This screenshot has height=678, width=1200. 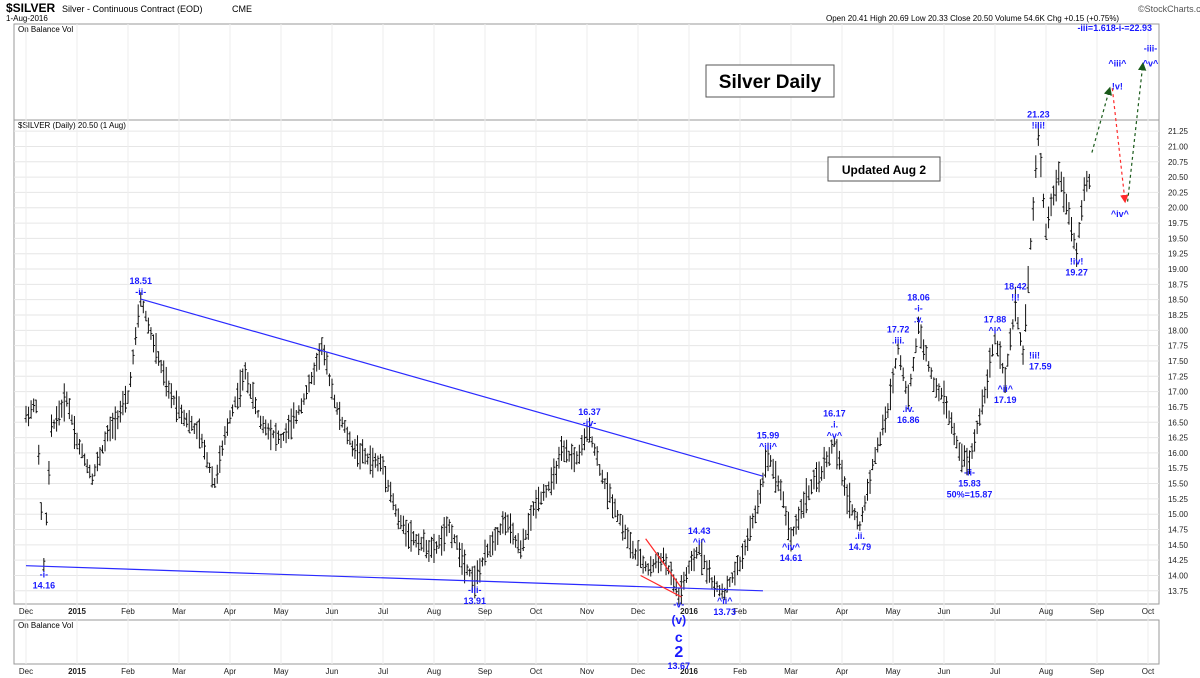 I want to click on x-tick-bottom-3: Mar, so click(x=179, y=671).